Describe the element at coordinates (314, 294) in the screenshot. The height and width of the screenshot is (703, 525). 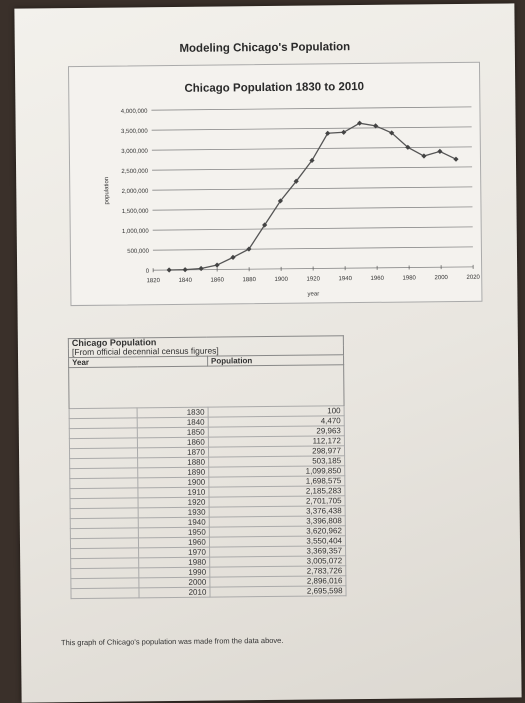
I see `x-axis-label: year` at that location.